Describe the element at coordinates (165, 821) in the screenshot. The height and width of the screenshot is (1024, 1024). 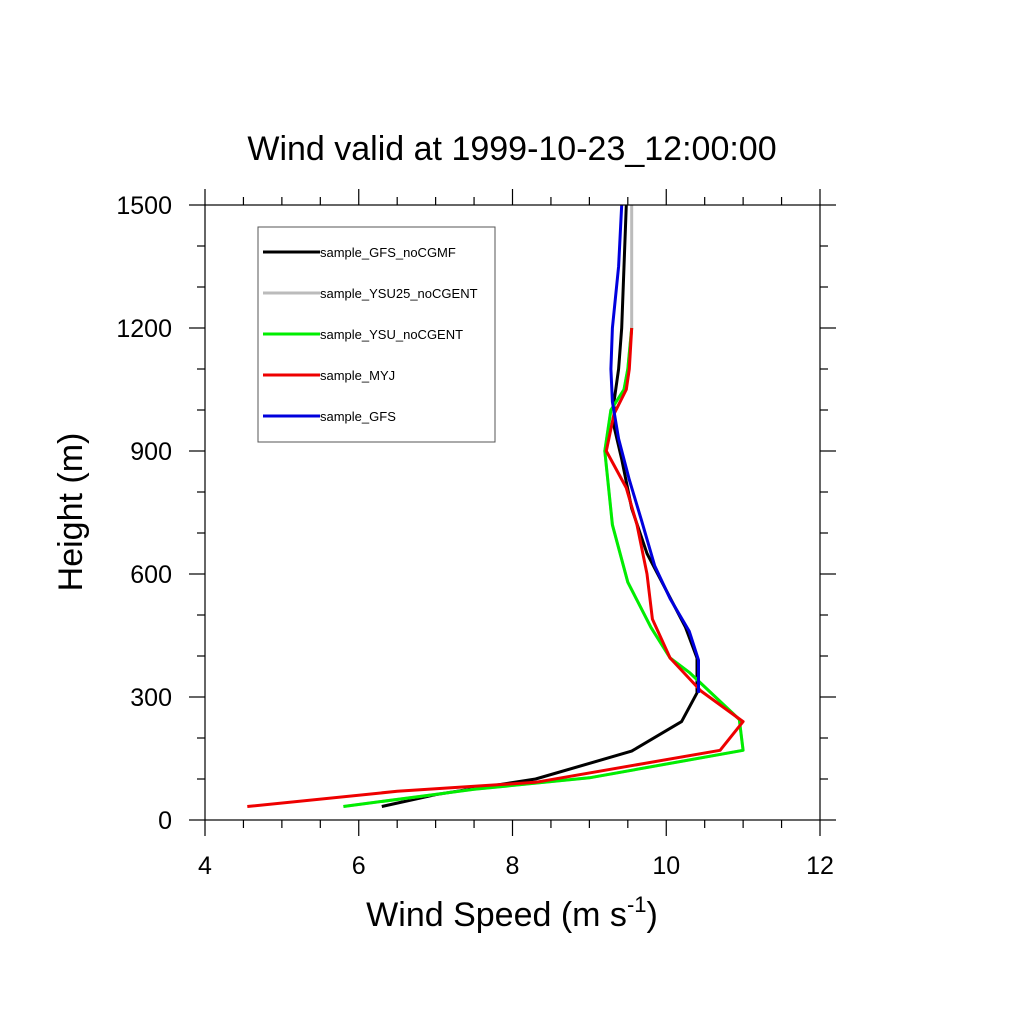
I see `y-tick-label: 0` at that location.